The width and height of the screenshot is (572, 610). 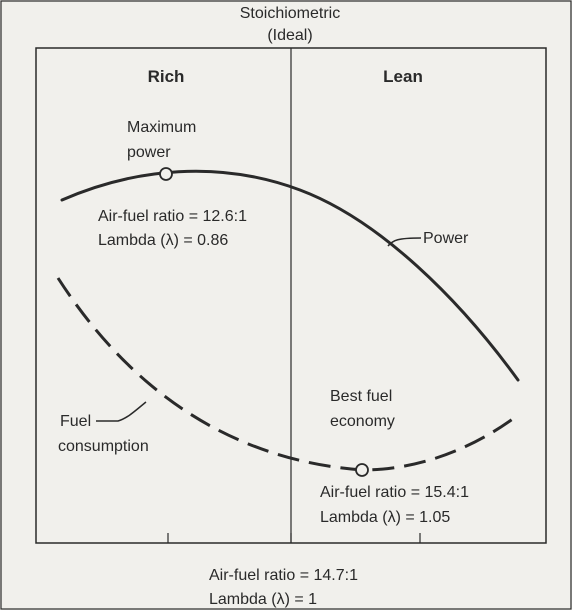 What do you see at coordinates (121, 411) in the screenshot?
I see `fuel-leader-line` at bounding box center [121, 411].